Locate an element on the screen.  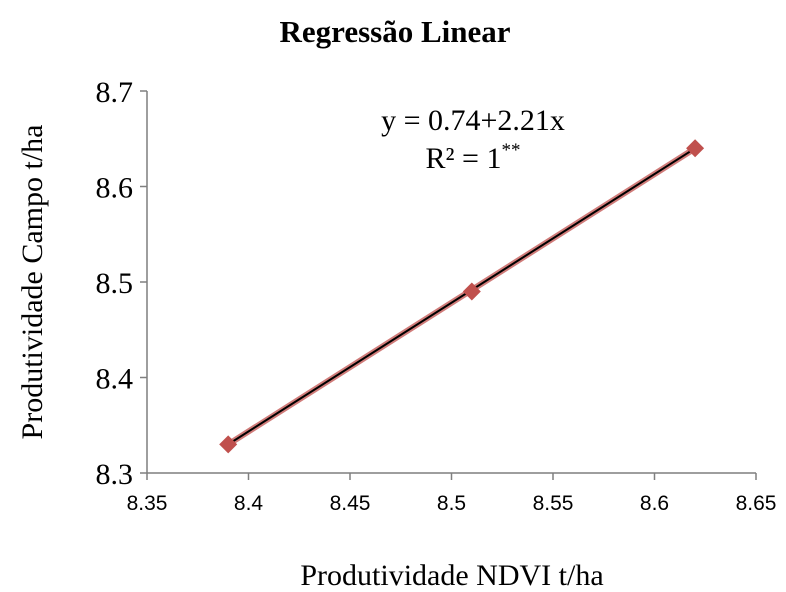
significance-mark: ** is located at coordinates (510, 150).